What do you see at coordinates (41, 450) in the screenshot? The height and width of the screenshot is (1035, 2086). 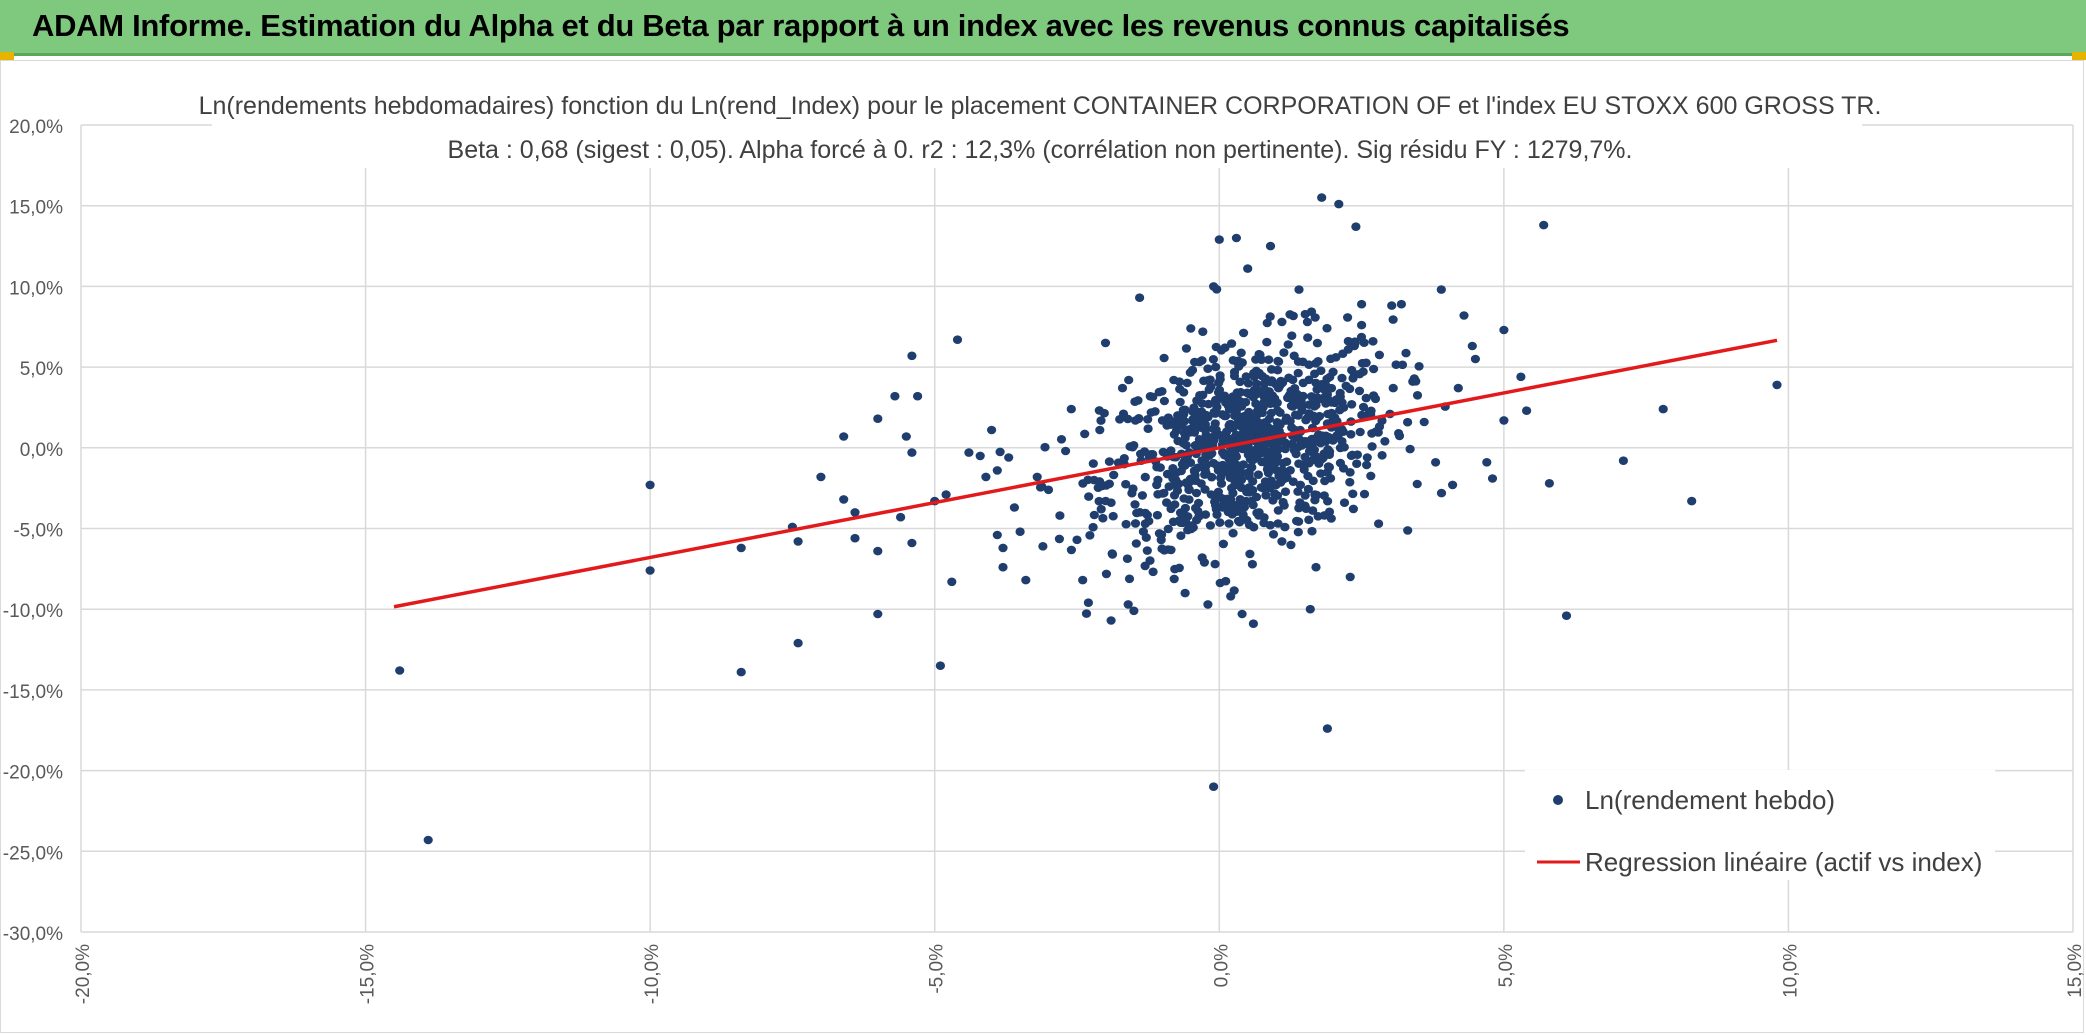 I see `y-tick-label: 0,0%` at bounding box center [41, 450].